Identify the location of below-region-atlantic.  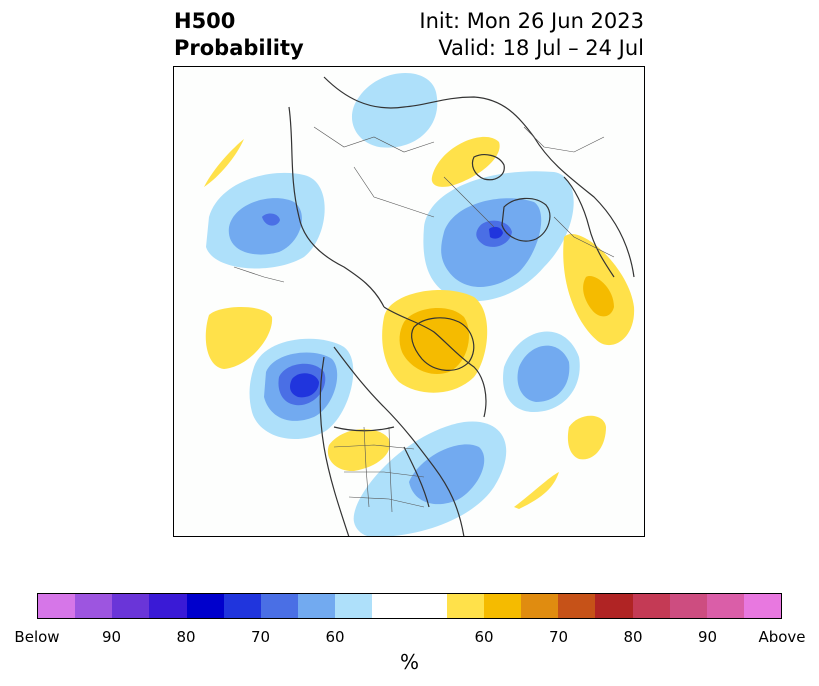
(541, 371).